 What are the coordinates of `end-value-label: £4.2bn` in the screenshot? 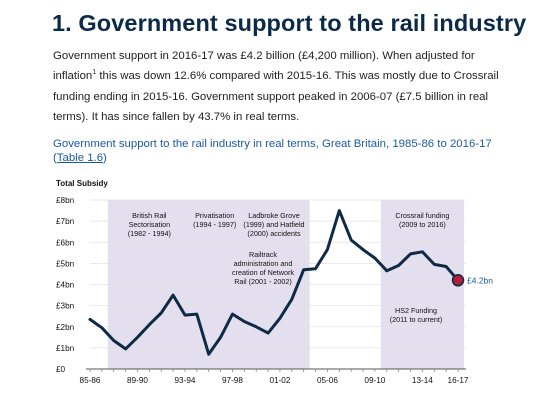 It's located at (480, 280).